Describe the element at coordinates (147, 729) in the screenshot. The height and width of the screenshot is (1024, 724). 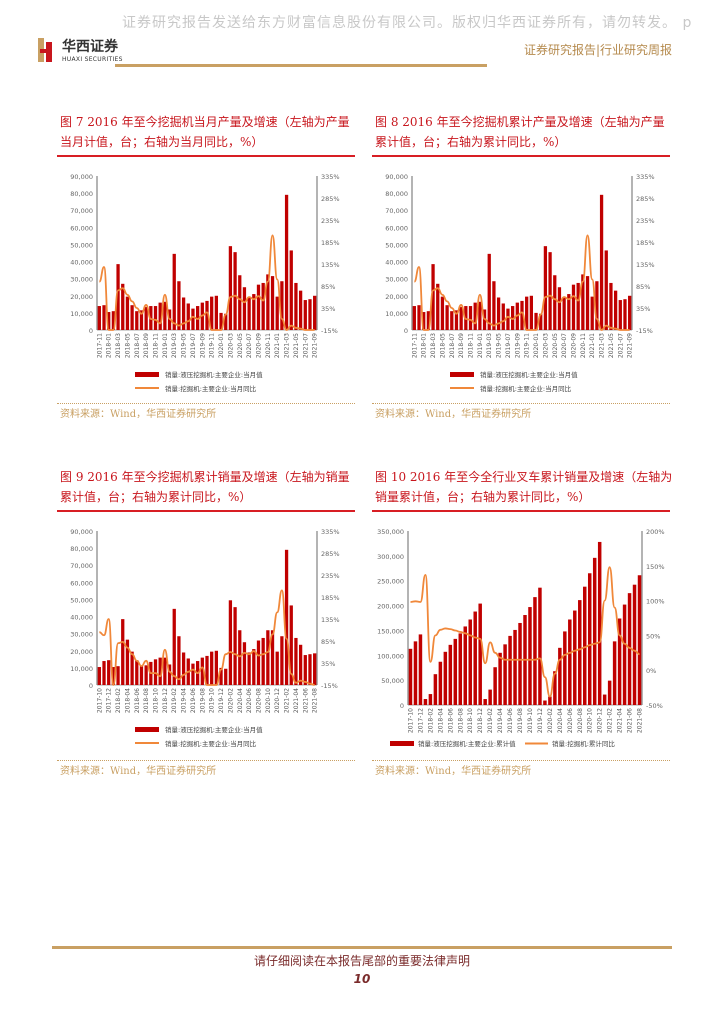
I see `legend-bar-swatch` at that location.